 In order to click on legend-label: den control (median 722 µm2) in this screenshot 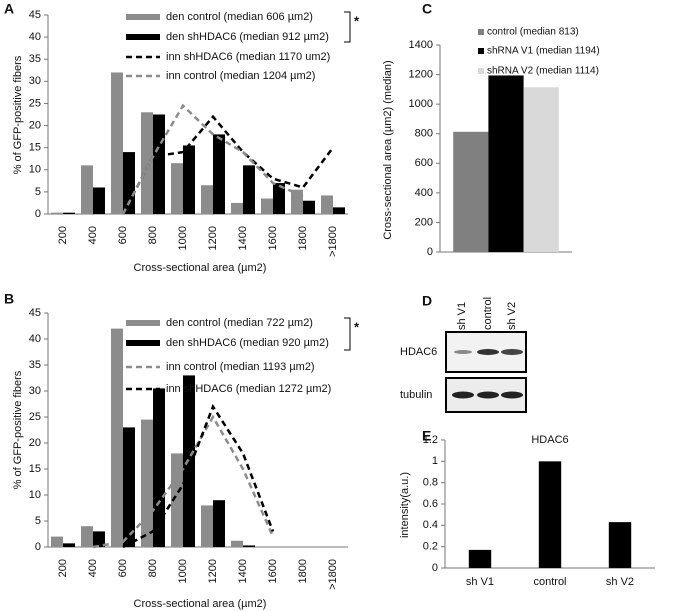, I will do `click(239, 323)`.